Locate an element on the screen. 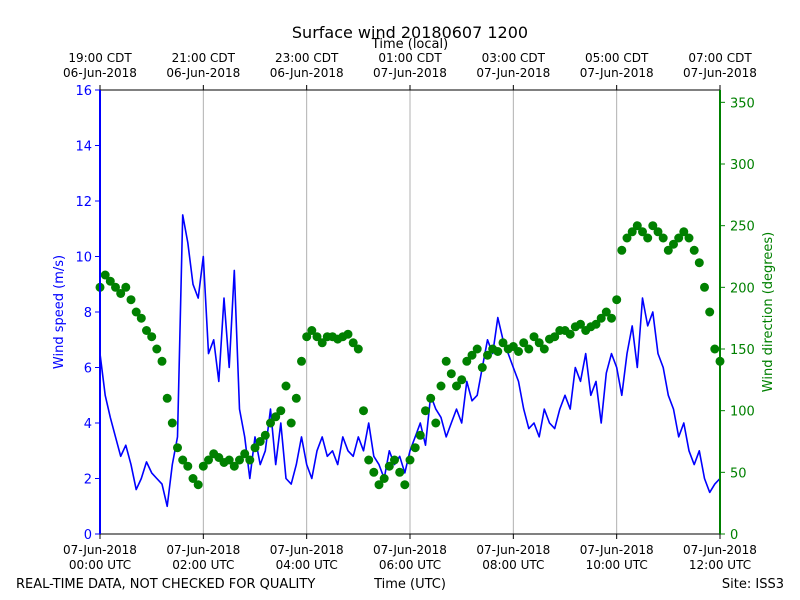 This screenshot has width=800, height=600. right-tick-label: 250 is located at coordinates (742, 227).